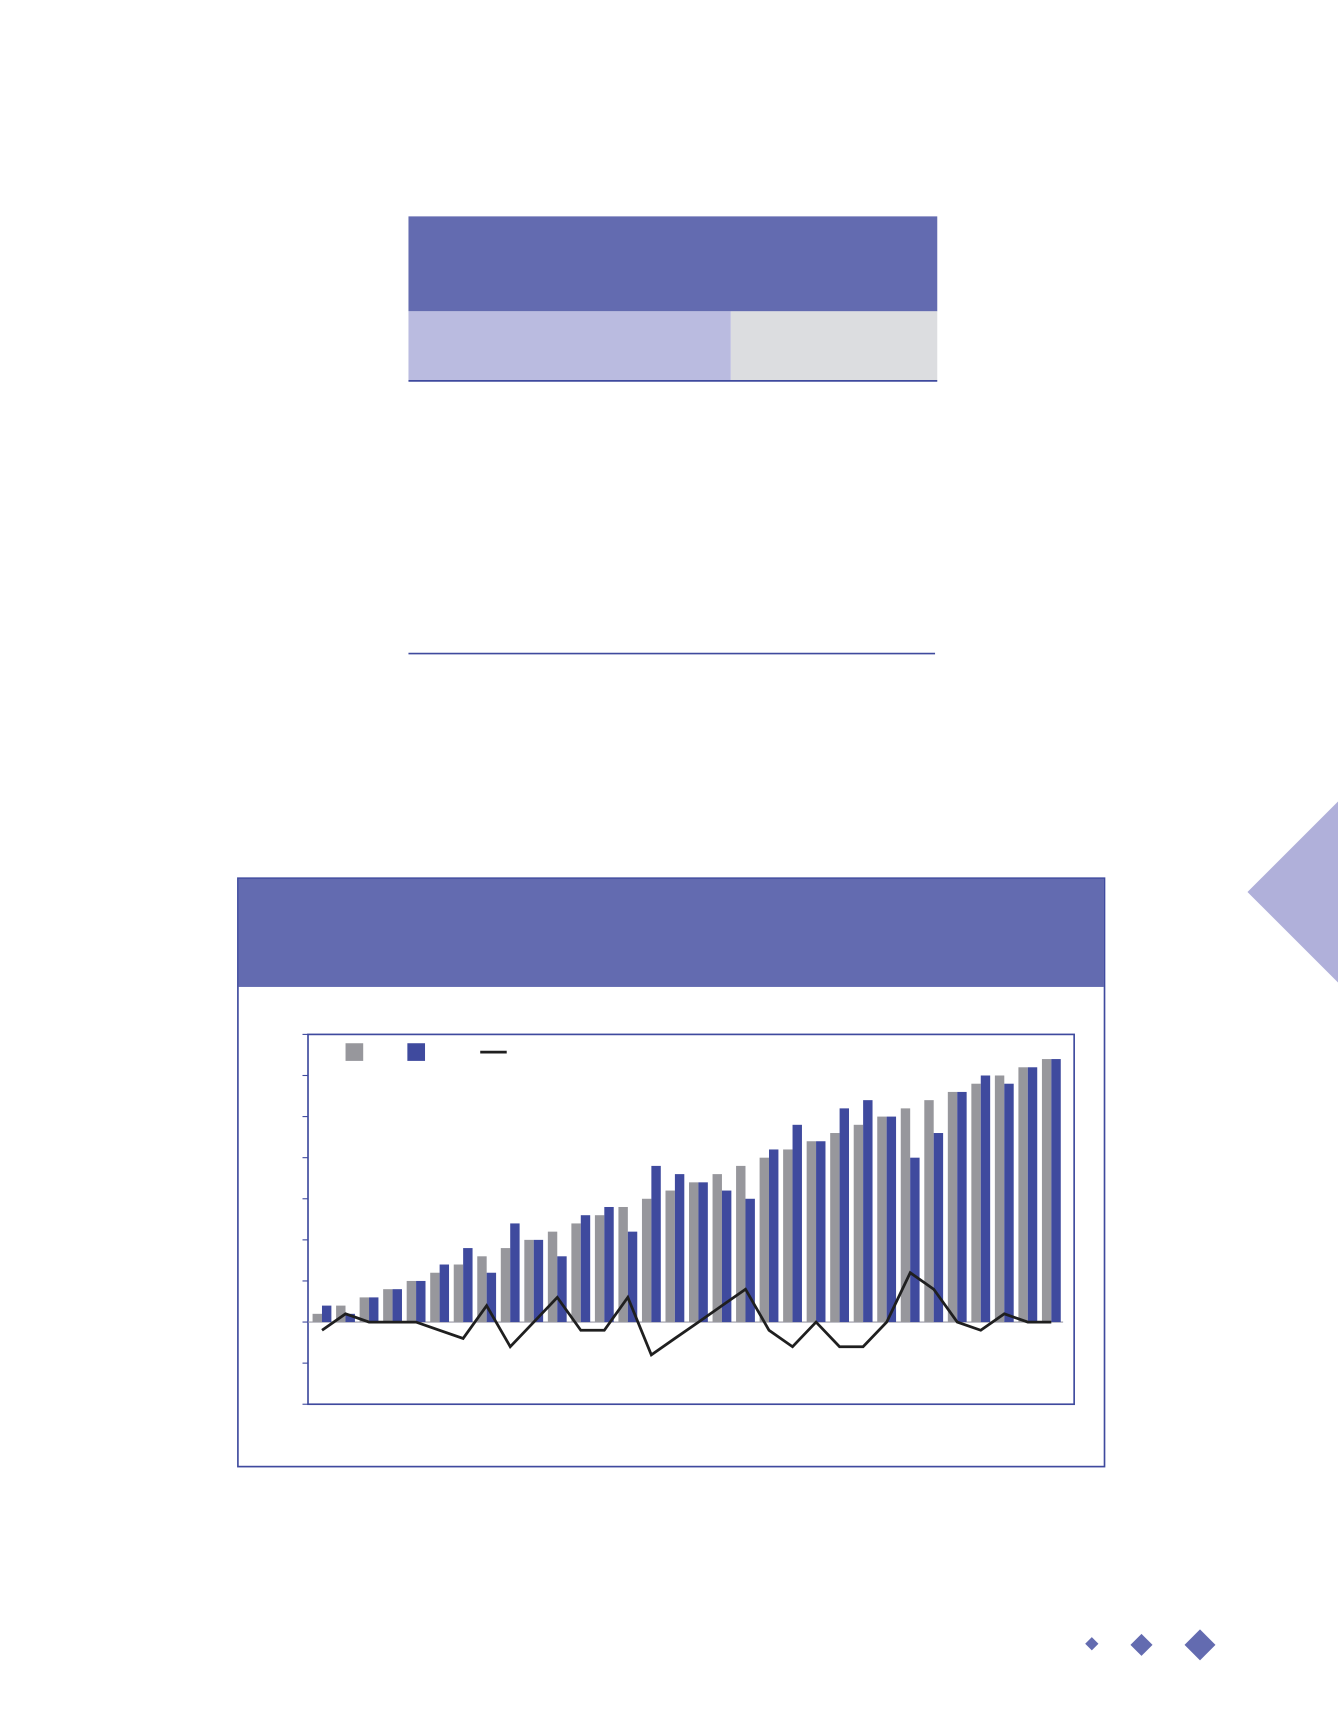  Describe the element at coordinates (673, 264) in the screenshot. I see `table-header` at that location.